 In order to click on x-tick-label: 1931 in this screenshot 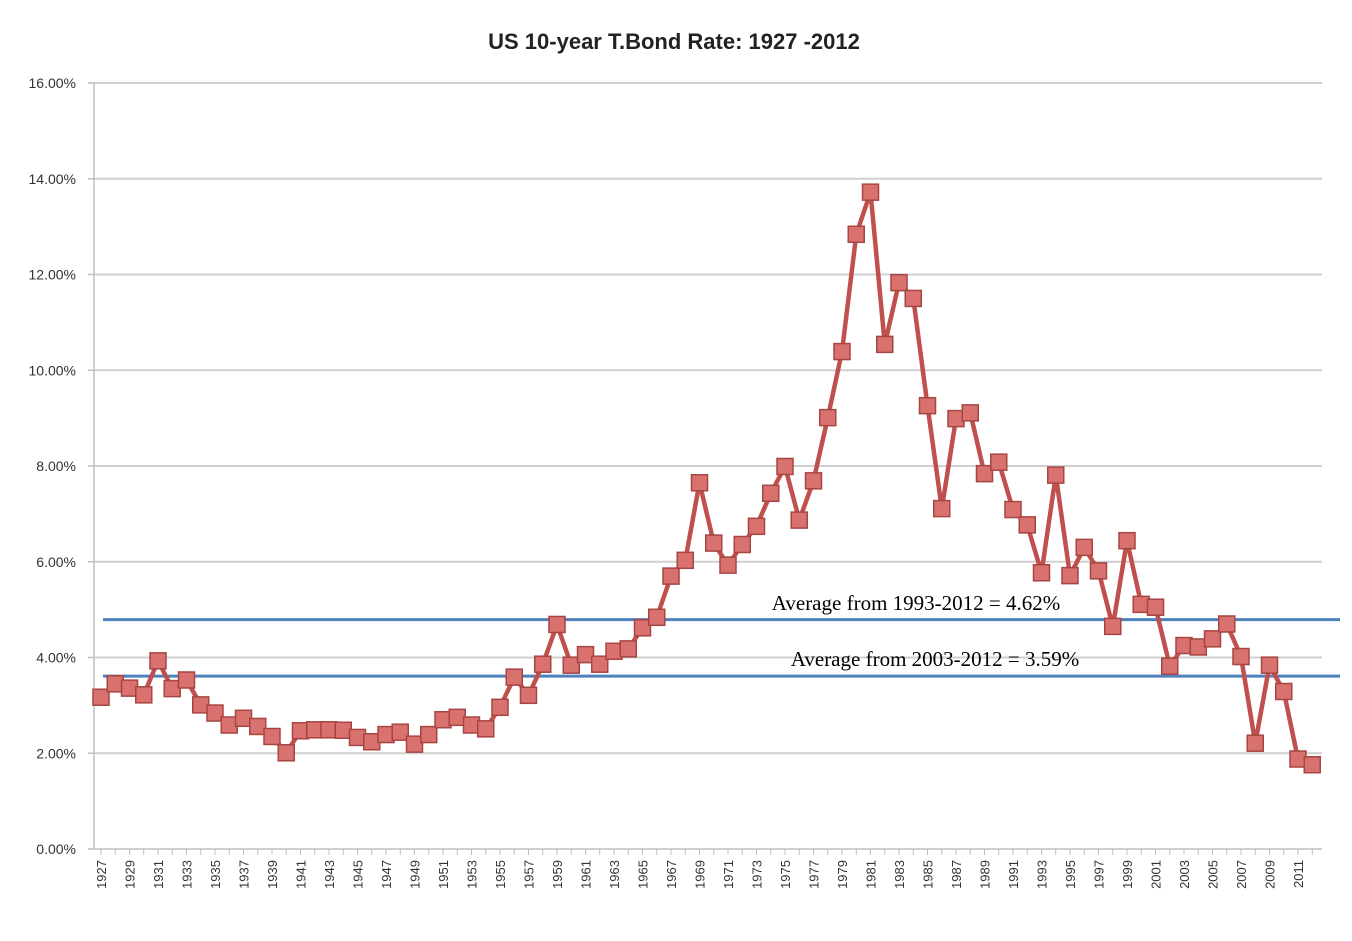, I will do `click(158, 874)`.